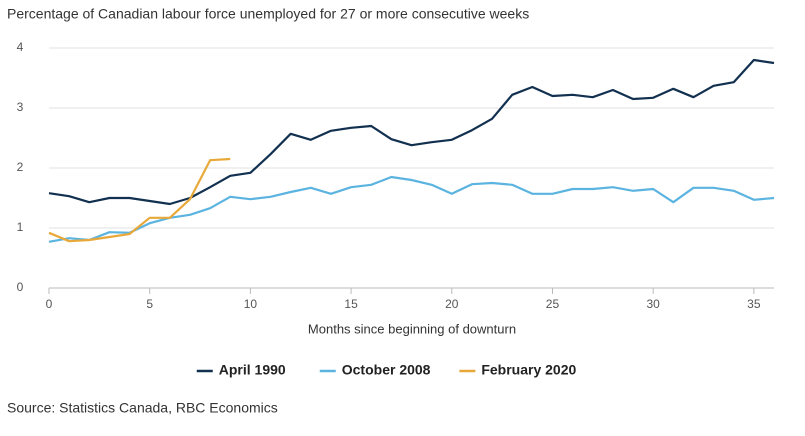 Image resolution: width=805 pixels, height=436 pixels. What do you see at coordinates (20, 287) in the screenshot?
I see `y-tick-label: 0` at bounding box center [20, 287].